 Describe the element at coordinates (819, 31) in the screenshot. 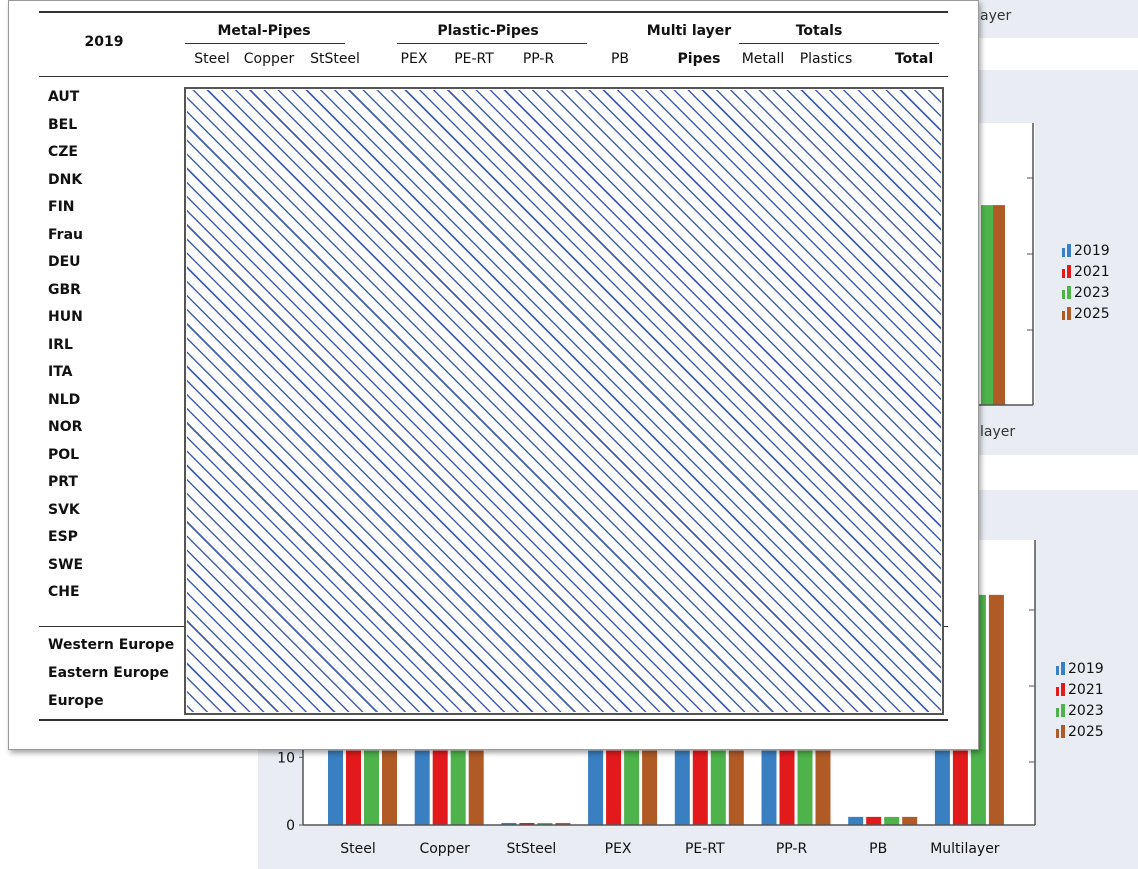

I see `header-group-totals: Totals` at that location.